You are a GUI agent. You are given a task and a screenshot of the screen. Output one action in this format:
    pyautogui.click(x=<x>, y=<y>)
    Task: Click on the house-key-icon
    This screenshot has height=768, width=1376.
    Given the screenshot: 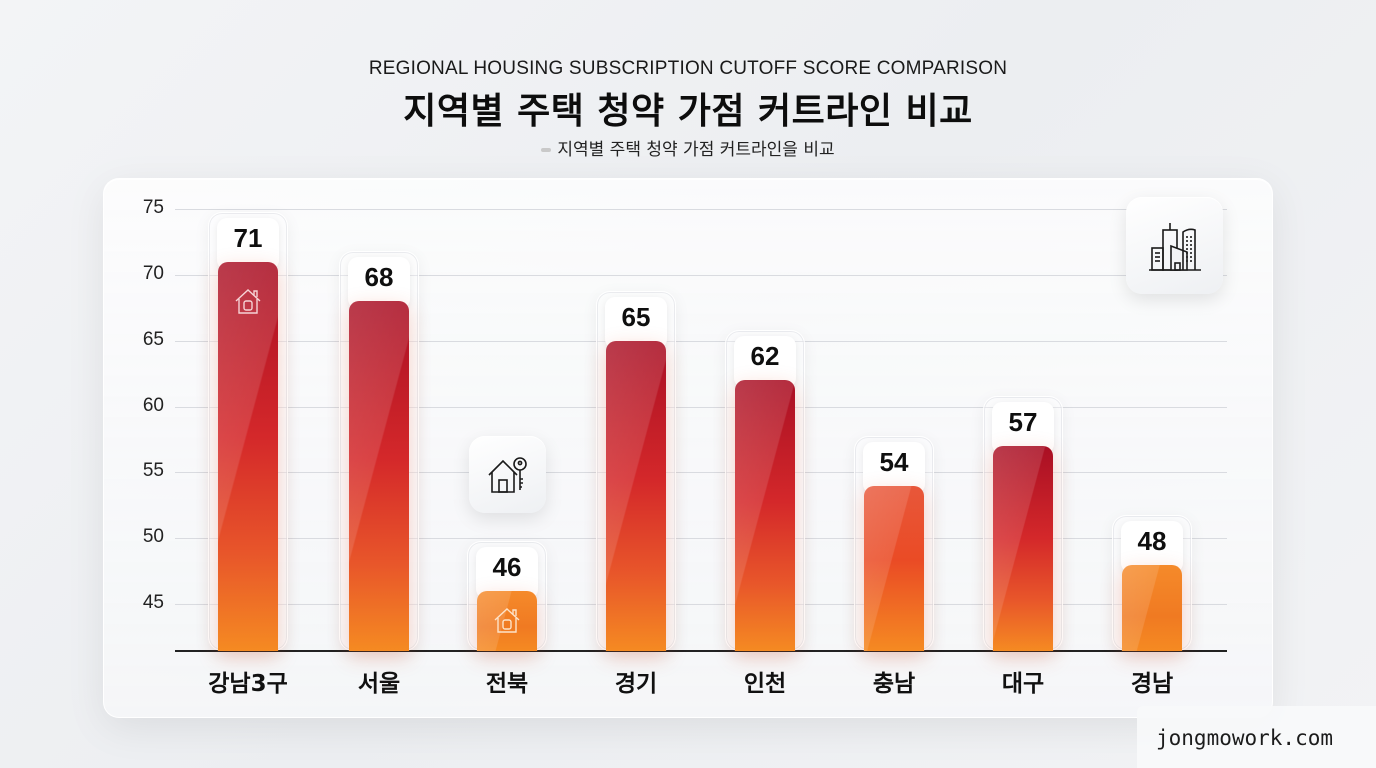 What is the action you would take?
    pyautogui.click(x=507, y=474)
    